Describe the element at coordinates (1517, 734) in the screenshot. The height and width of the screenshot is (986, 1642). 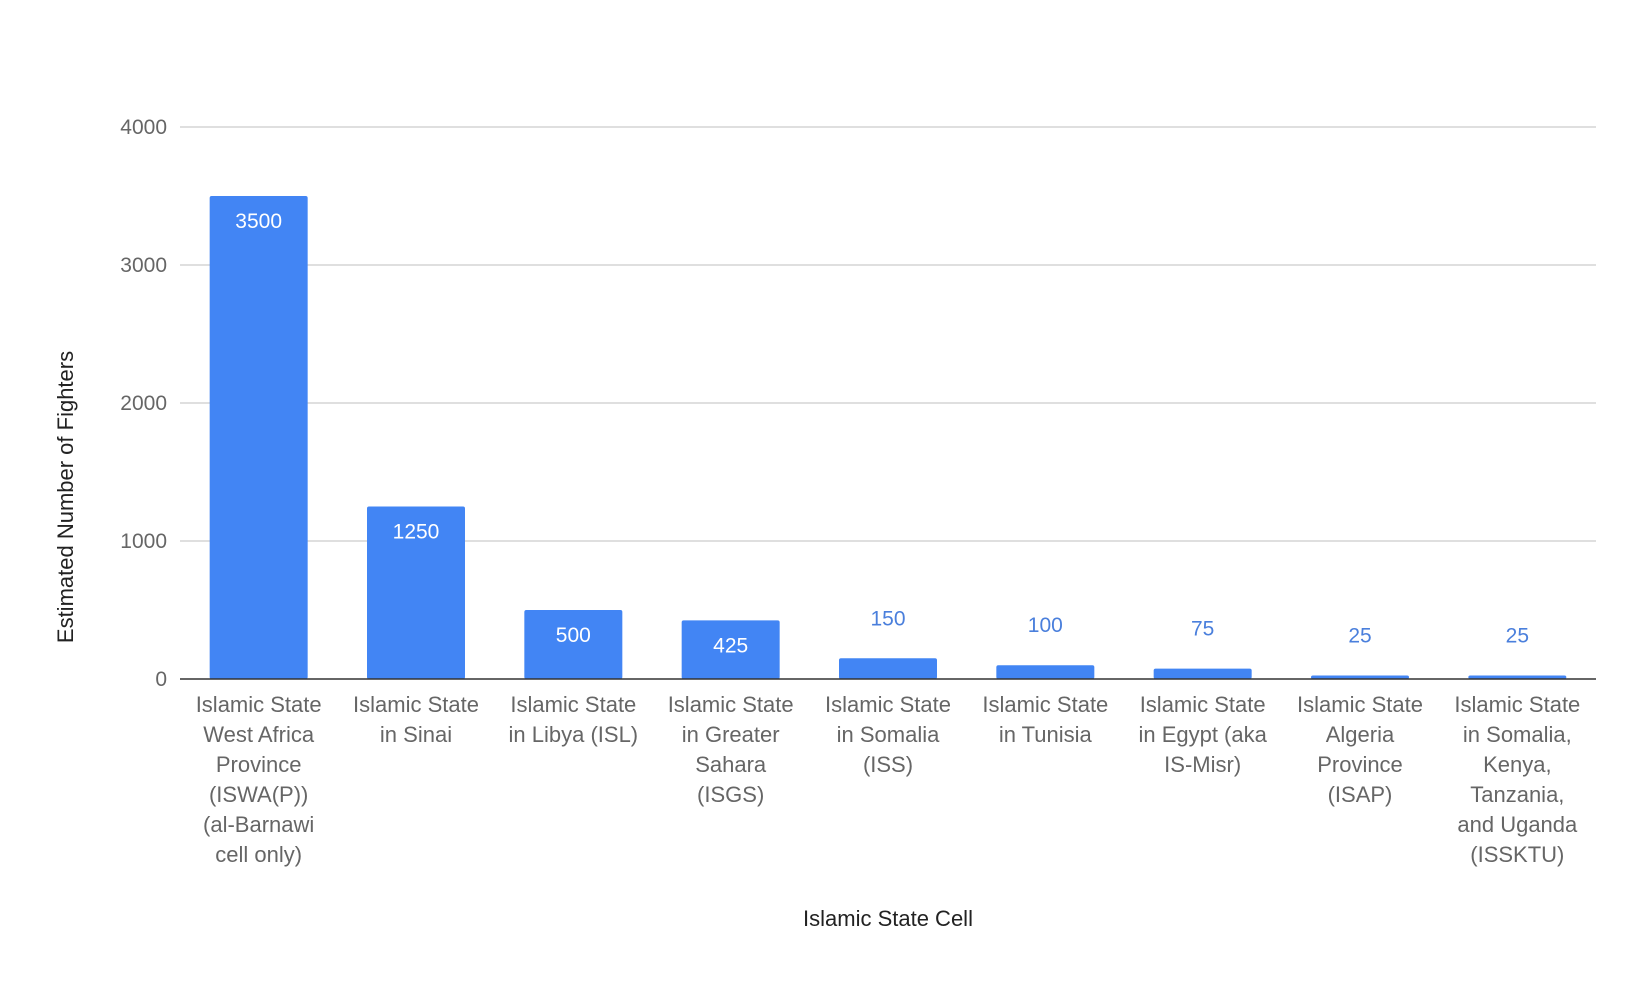
I see `x-category-label-line: in Somalia,` at that location.